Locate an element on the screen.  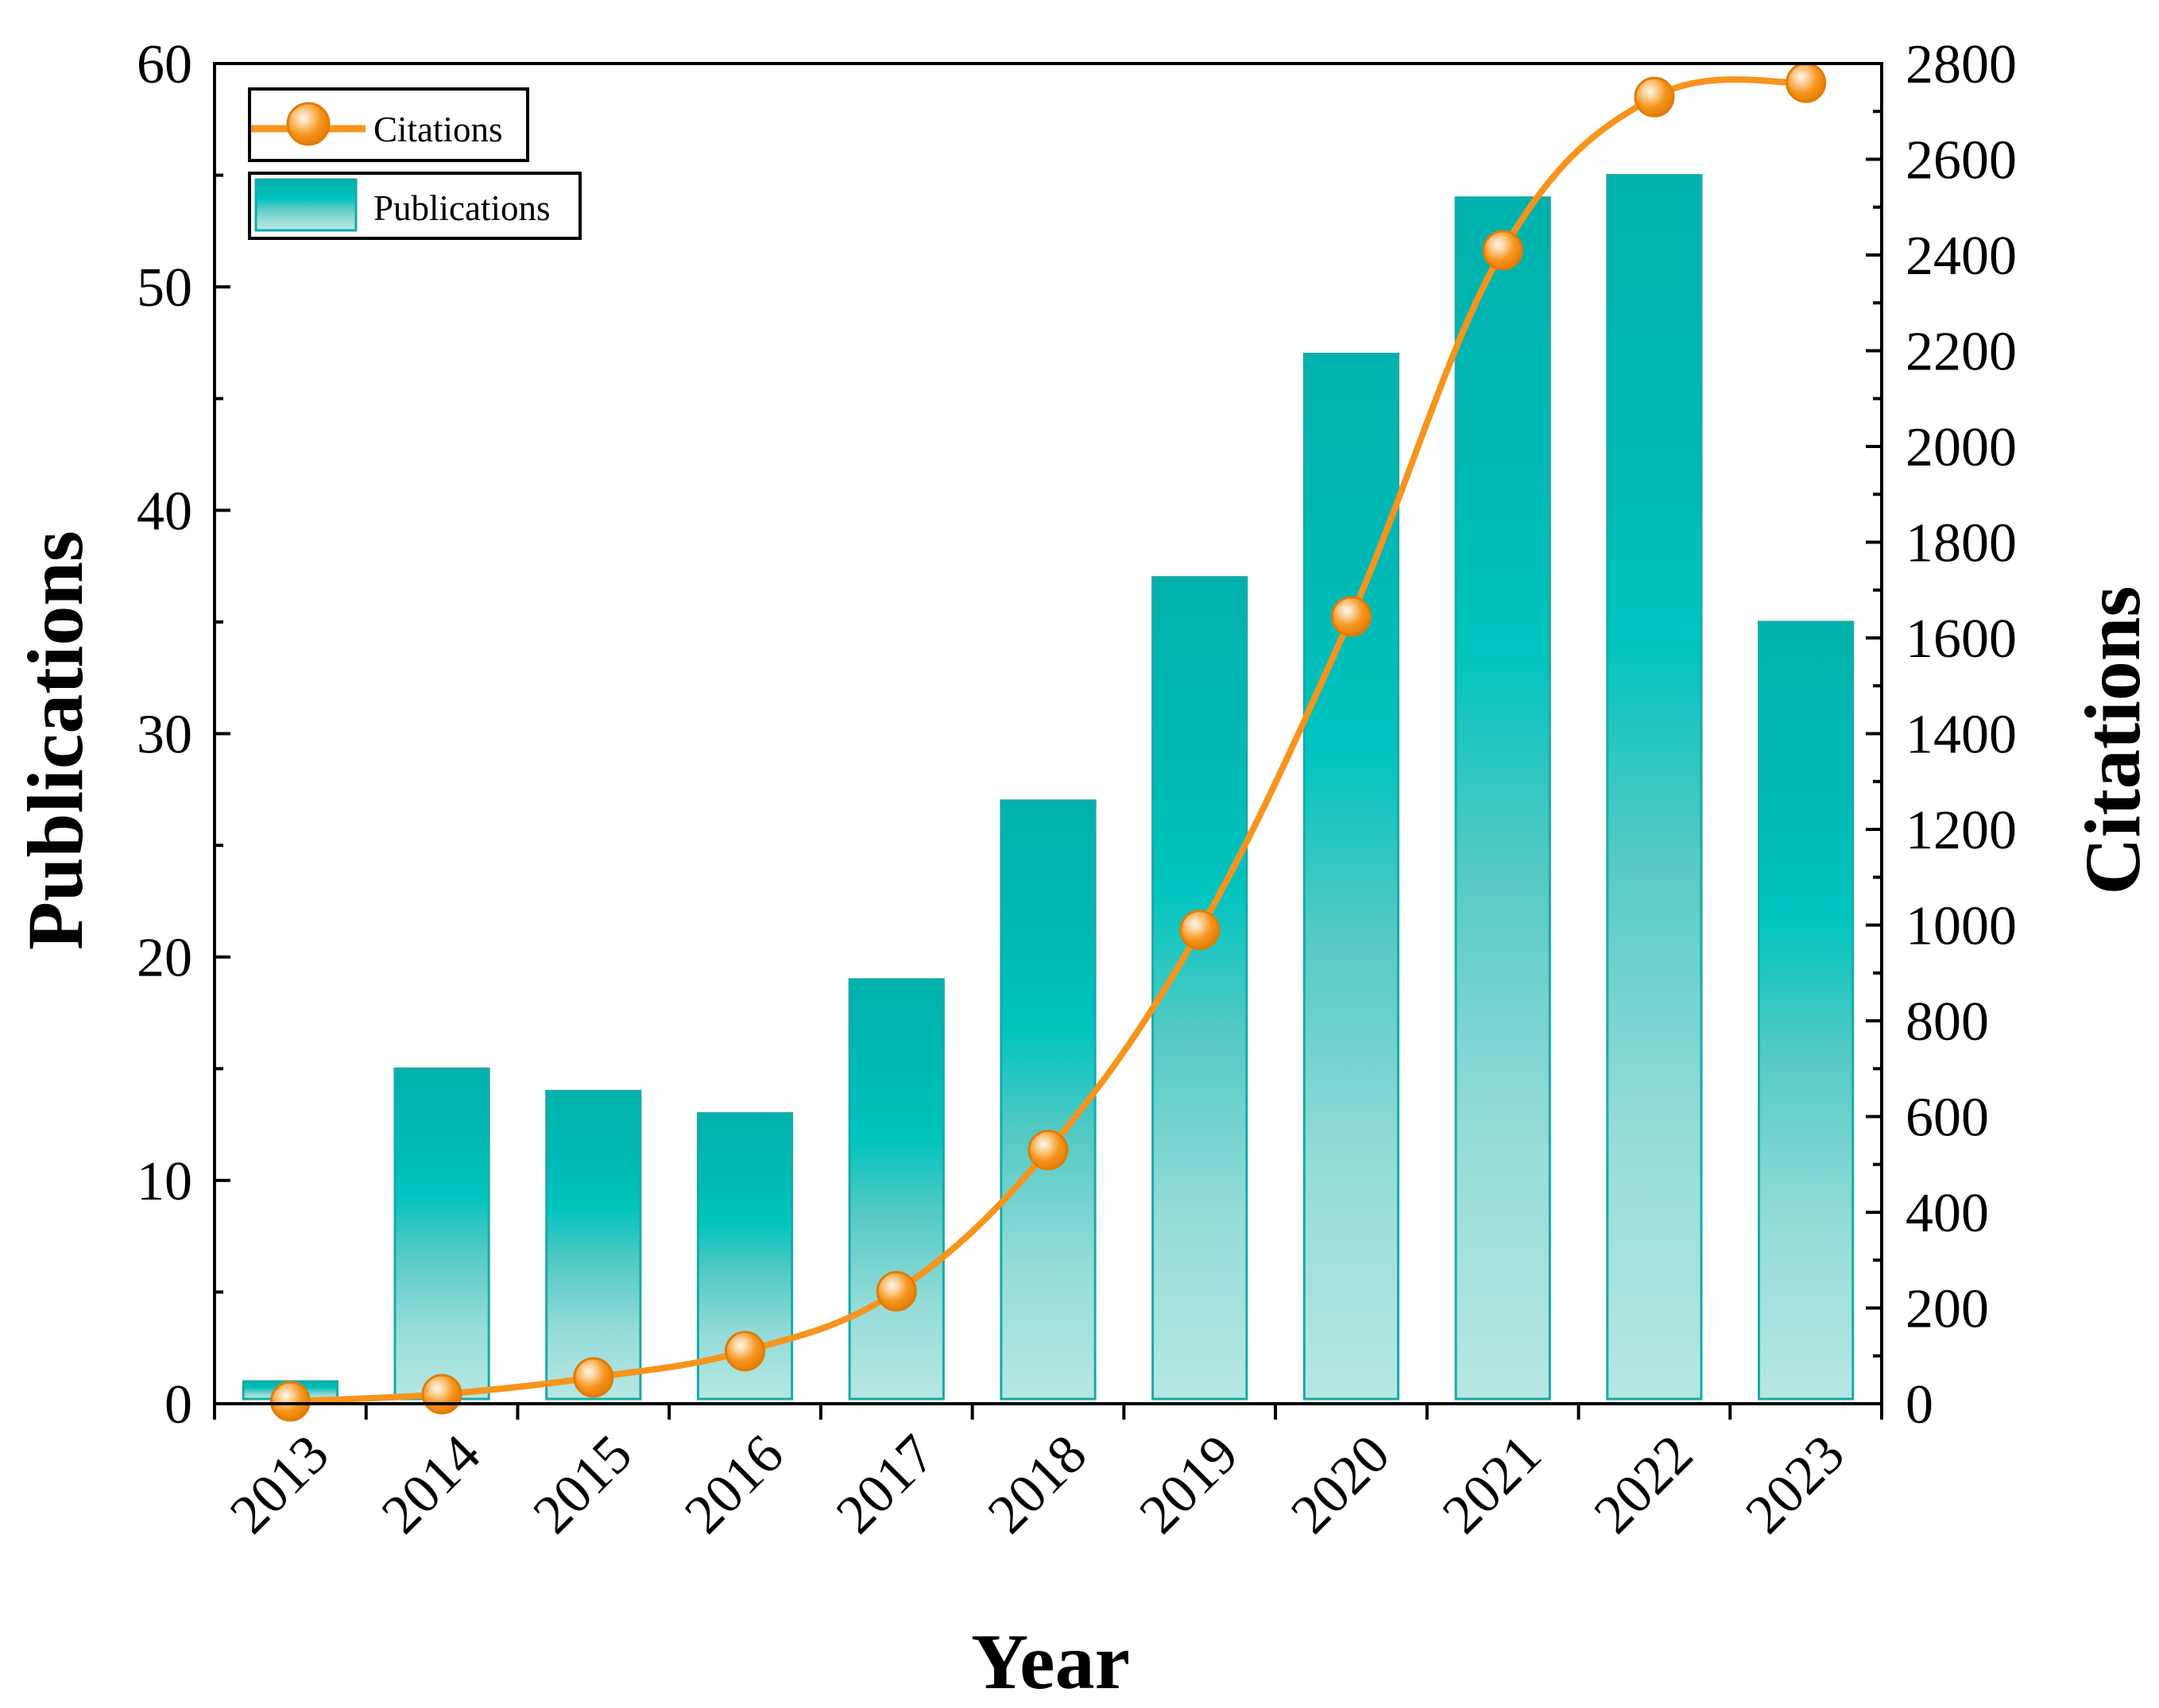
bar-2017 is located at coordinates (896, 1189).